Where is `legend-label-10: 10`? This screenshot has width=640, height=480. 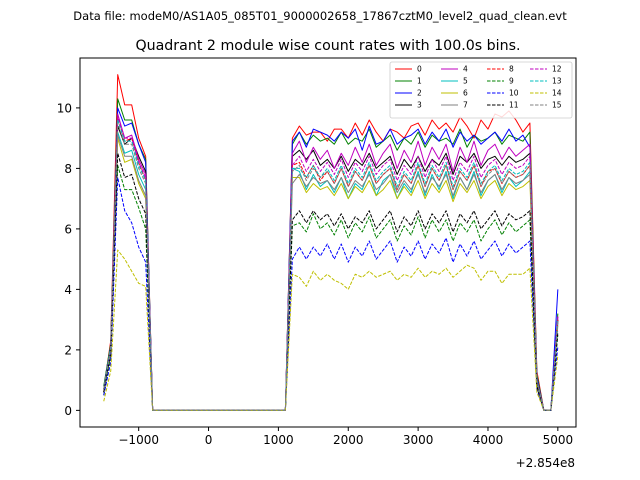
legend-label-10: 10 is located at coordinates (514, 93).